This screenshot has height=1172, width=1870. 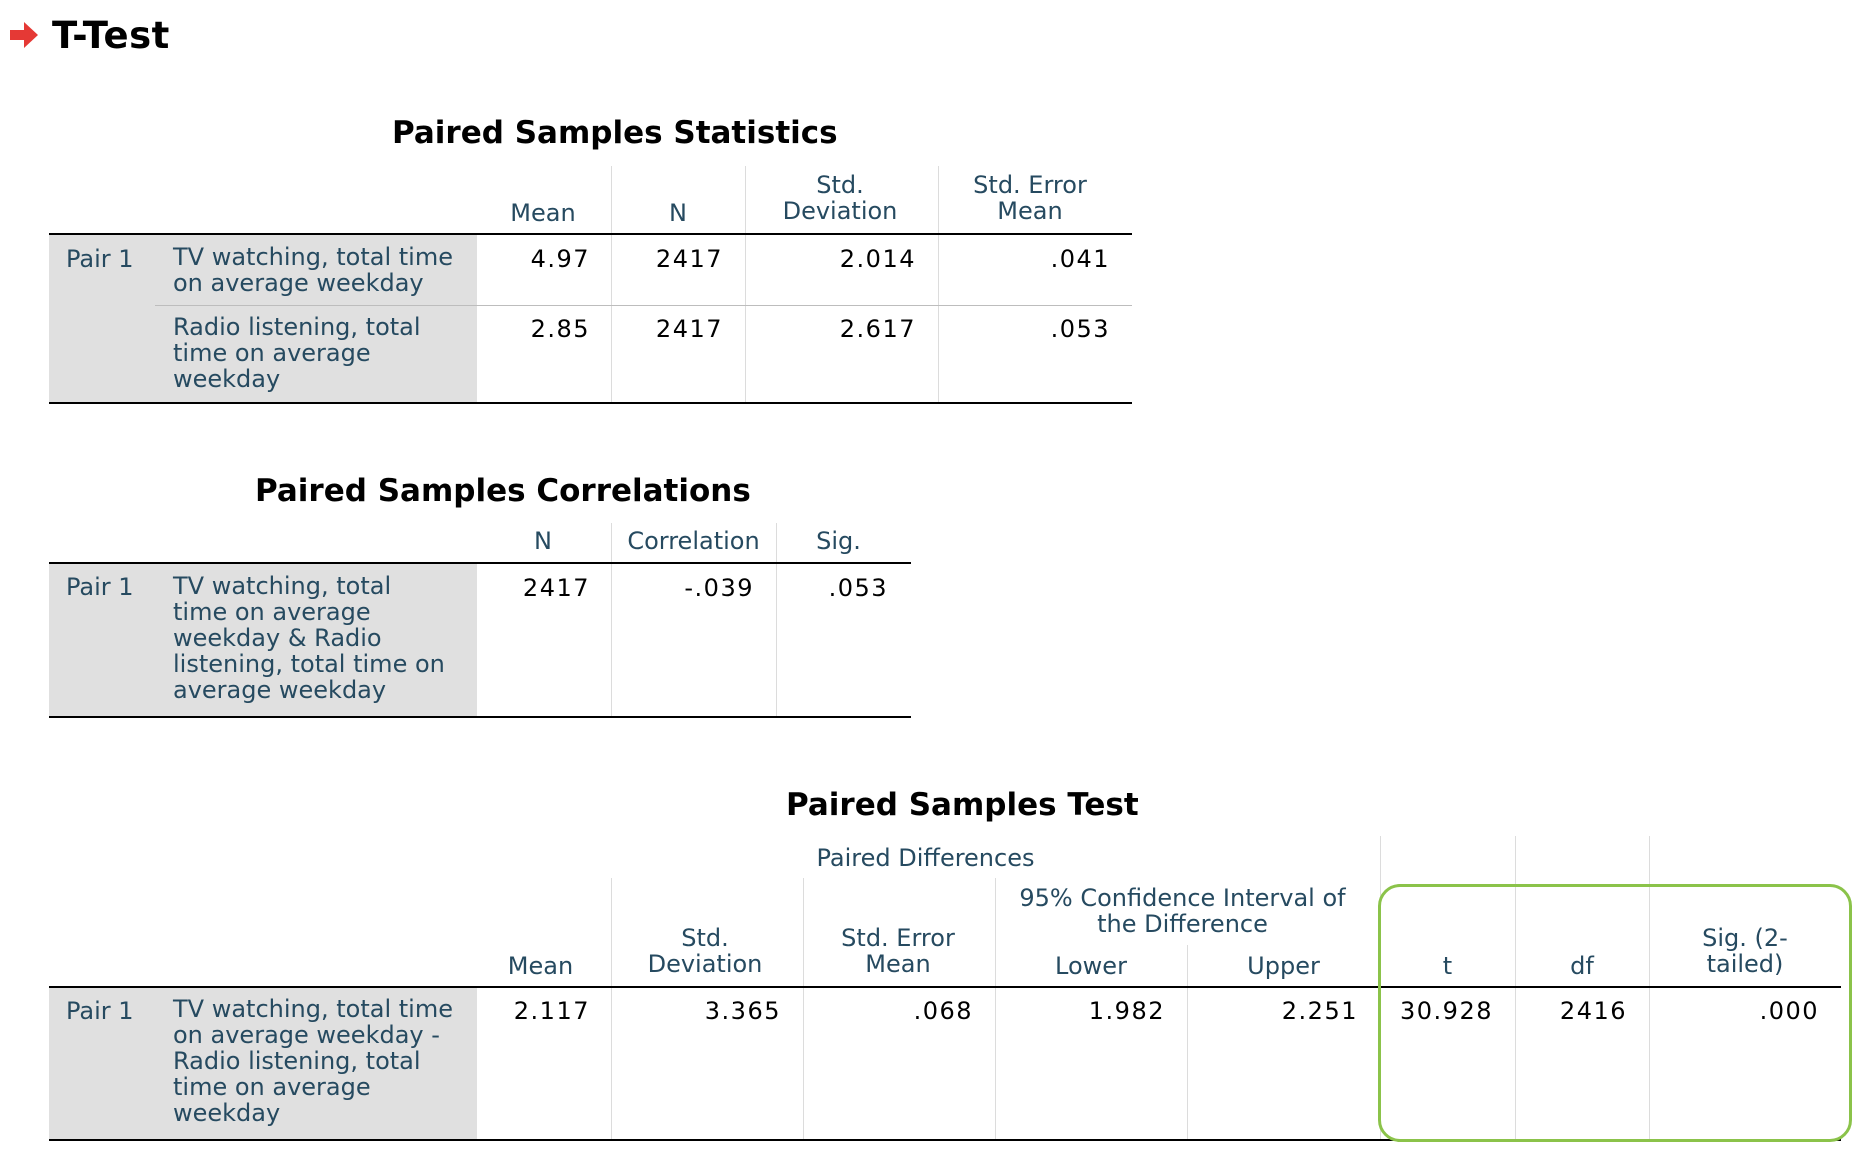 What do you see at coordinates (858, 588) in the screenshot?
I see `corr-row-1-sig: .053` at bounding box center [858, 588].